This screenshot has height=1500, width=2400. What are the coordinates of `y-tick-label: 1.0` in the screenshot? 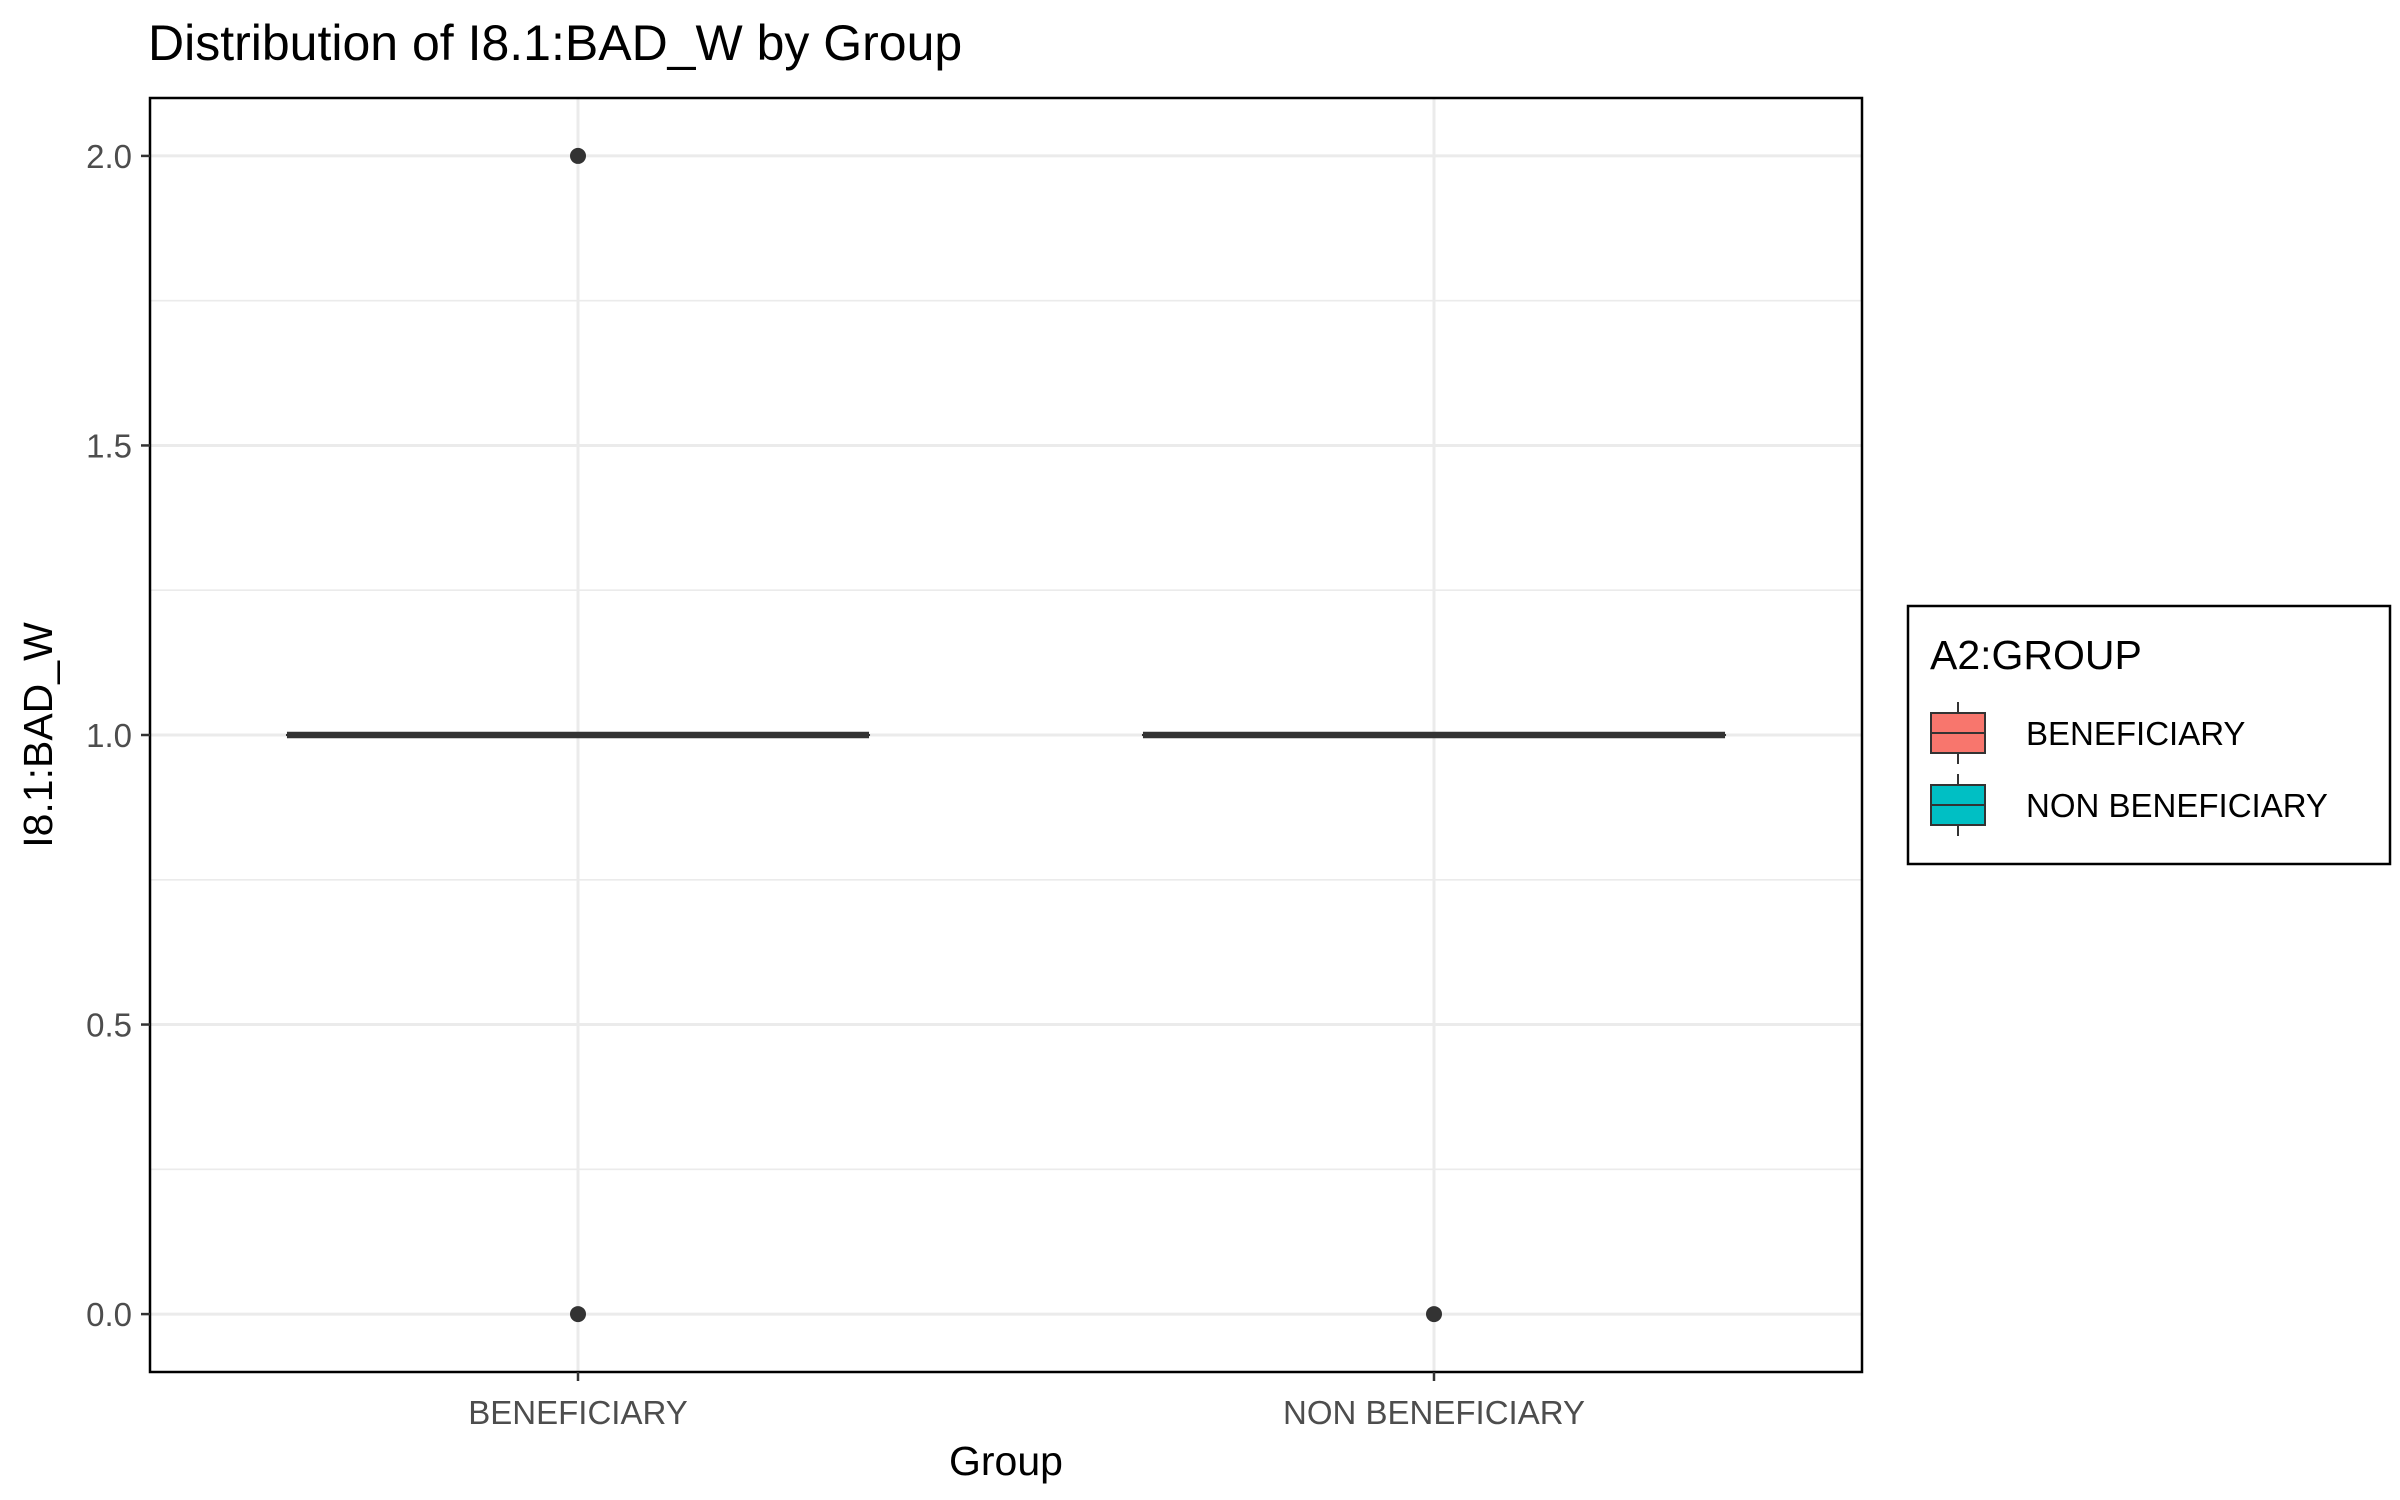 It's located at (109, 735).